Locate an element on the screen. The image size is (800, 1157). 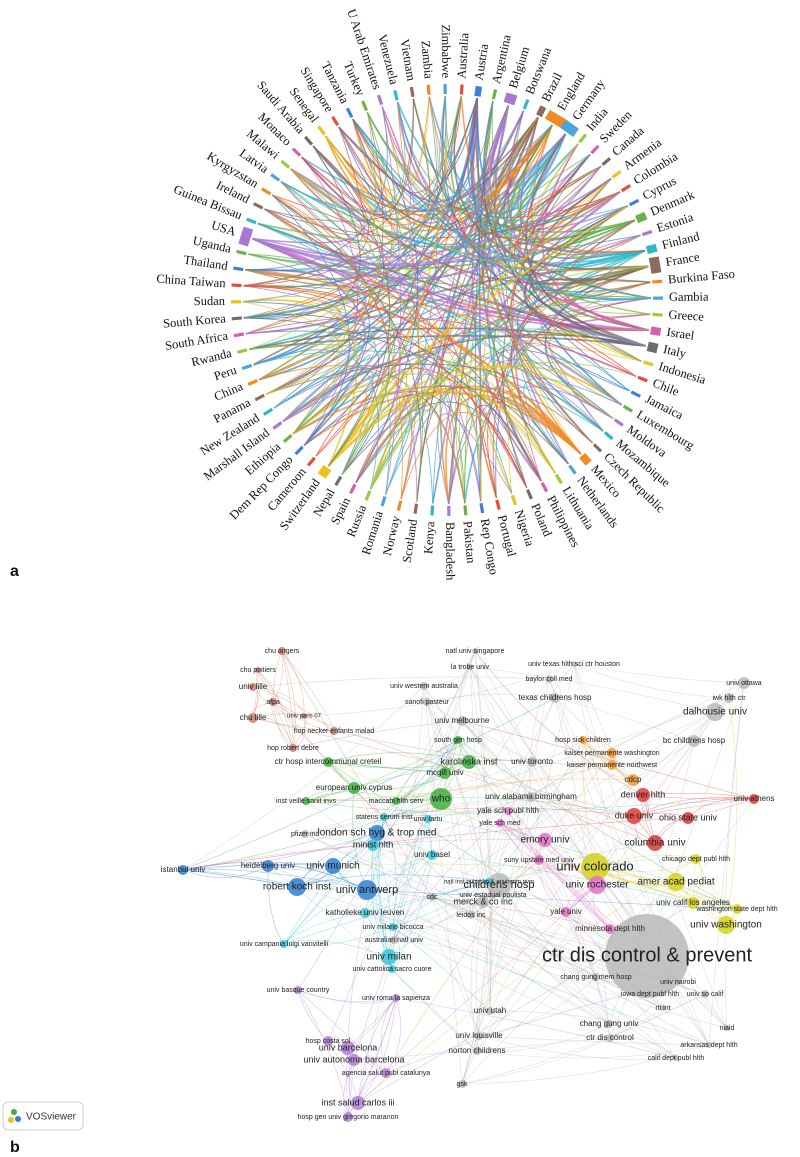
node-label: mcgill univ is located at coordinates (444, 772).